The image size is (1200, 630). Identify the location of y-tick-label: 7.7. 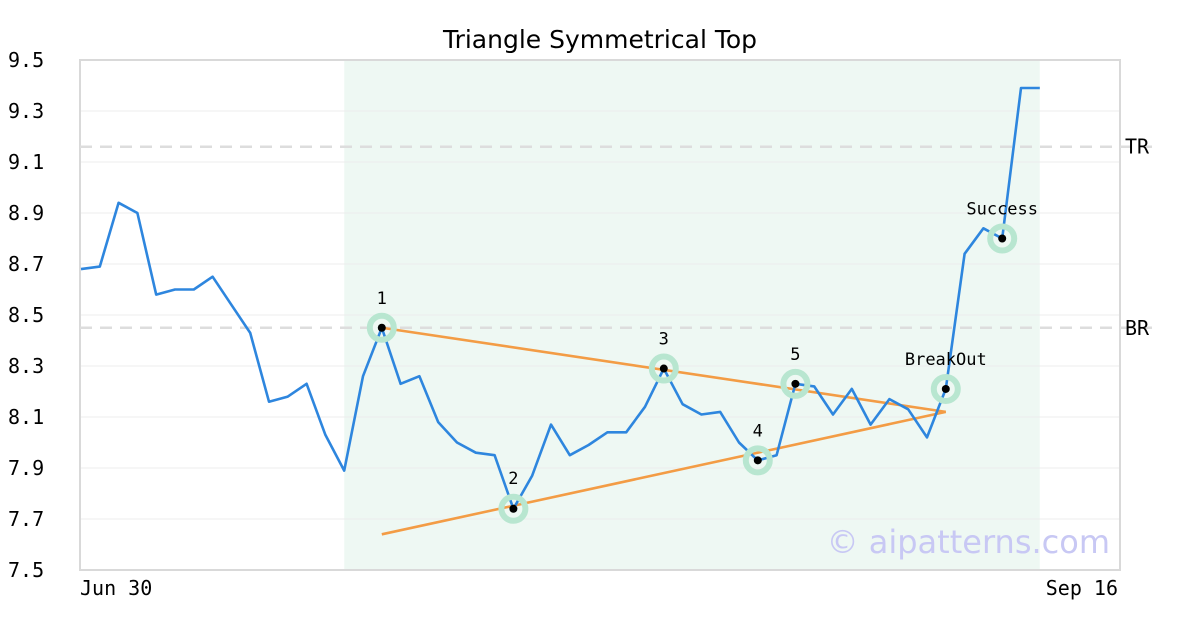
(26, 519).